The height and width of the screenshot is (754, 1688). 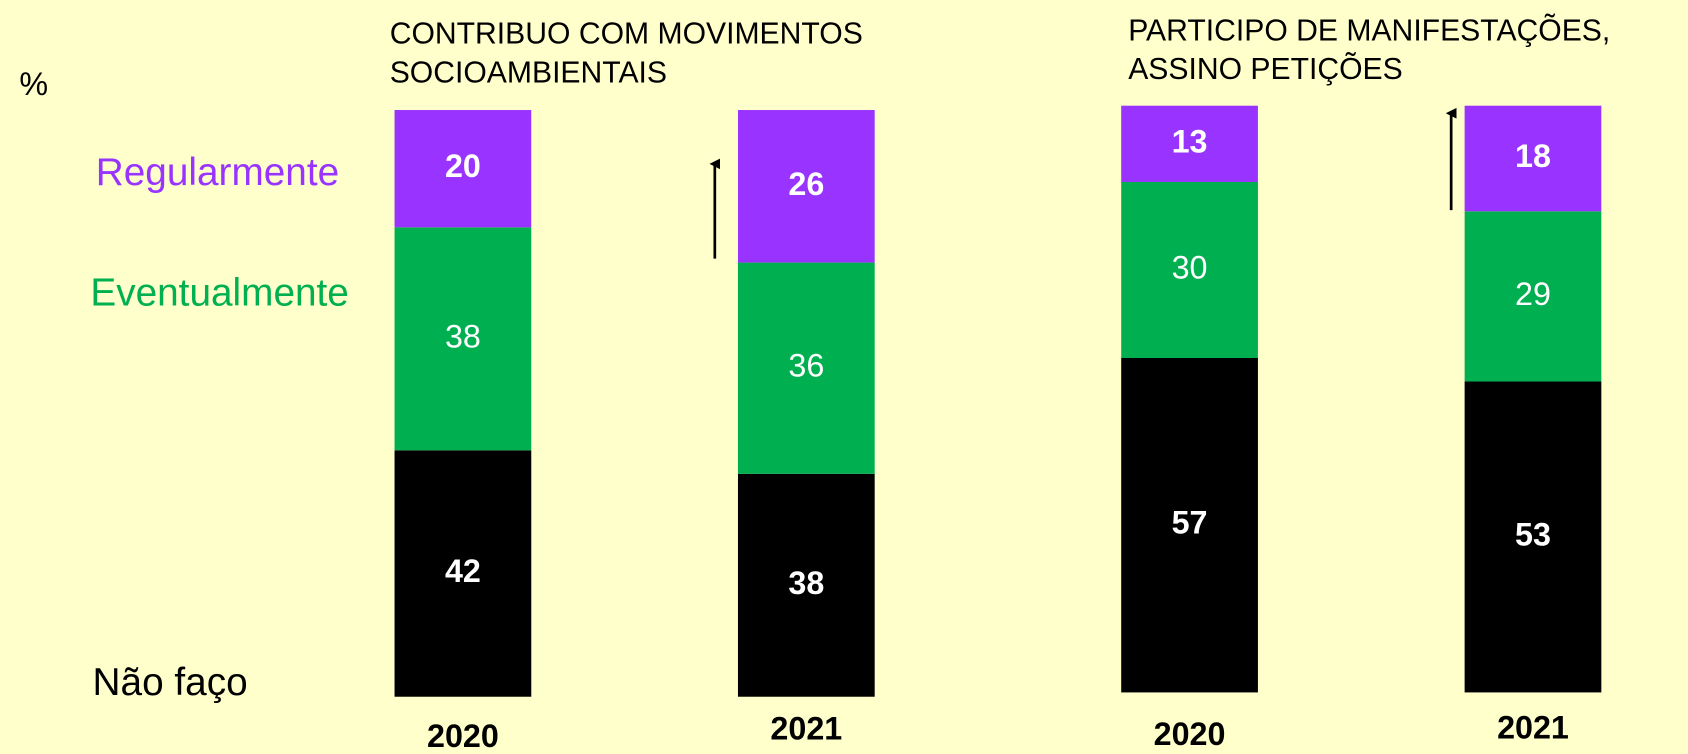 What do you see at coordinates (1265, 69) in the screenshot?
I see `group-title: ASSINO PETIÇÕES` at bounding box center [1265, 69].